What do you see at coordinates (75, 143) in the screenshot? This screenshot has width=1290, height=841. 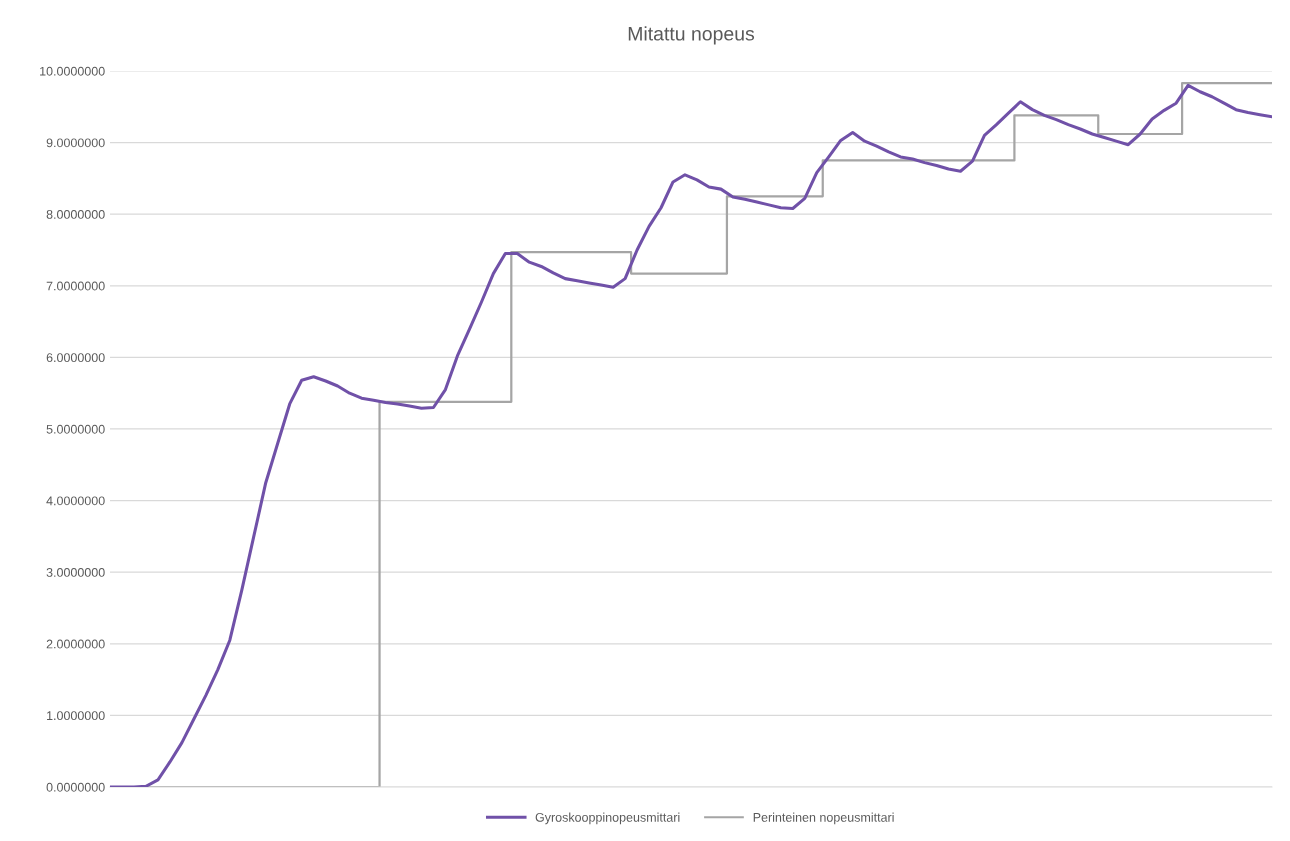 I see `y-tick-label: 9.0000000` at bounding box center [75, 143].